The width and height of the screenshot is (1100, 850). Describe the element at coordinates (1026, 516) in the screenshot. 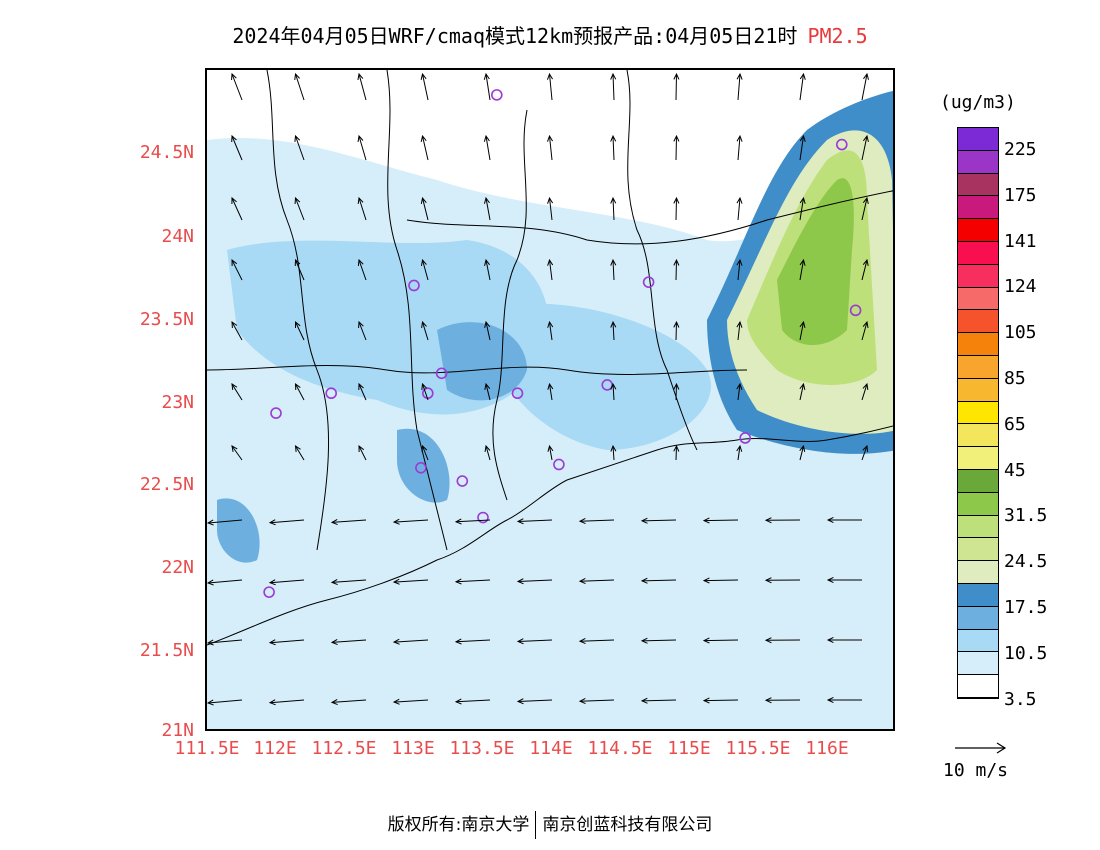

I see `colorbar-tick-label: 31.5` at that location.